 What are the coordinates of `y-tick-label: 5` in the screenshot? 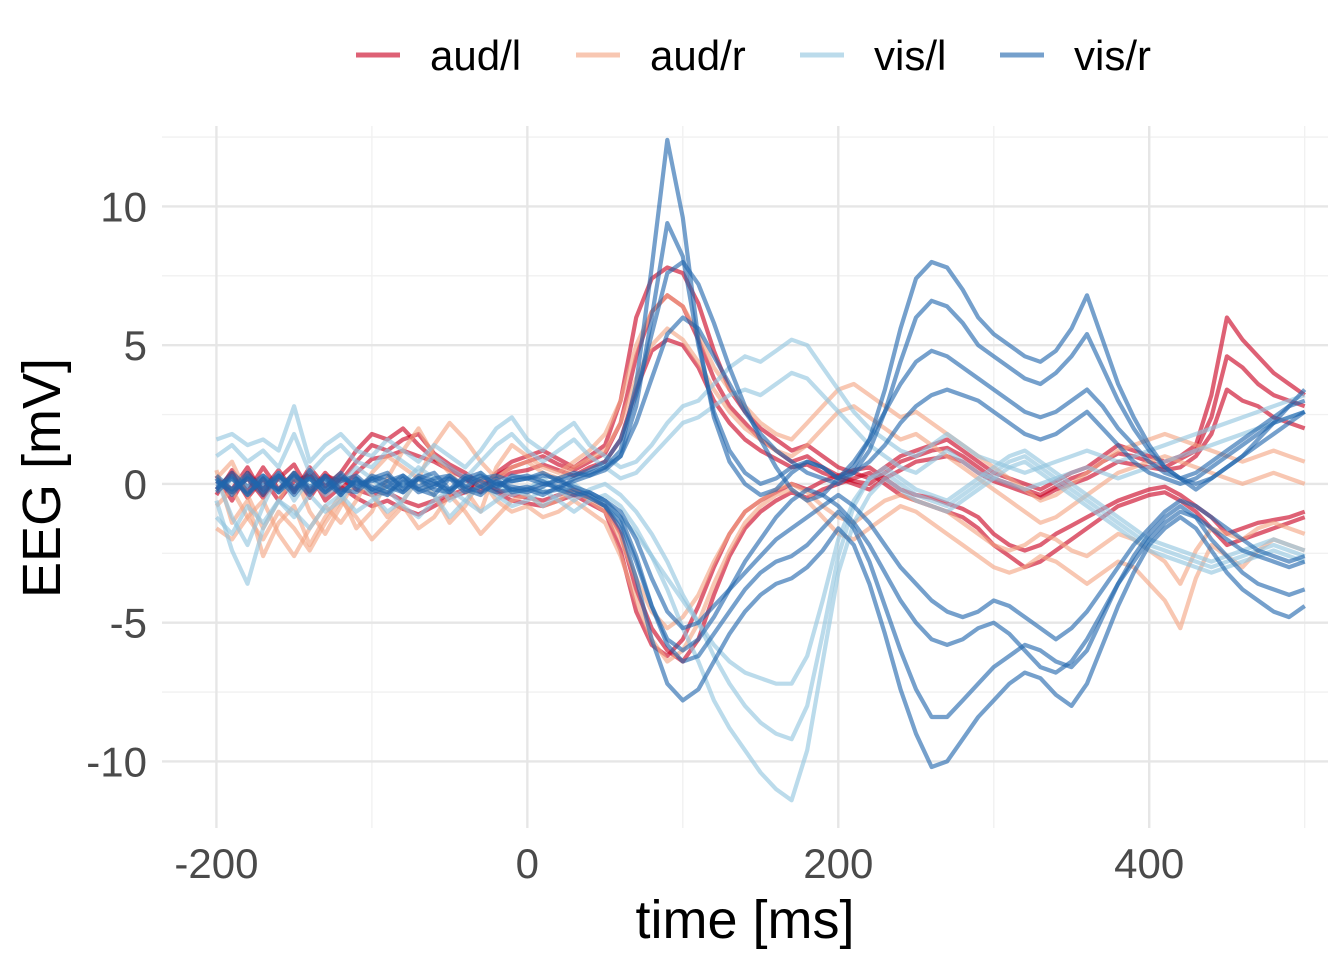 It's located at (135, 345).